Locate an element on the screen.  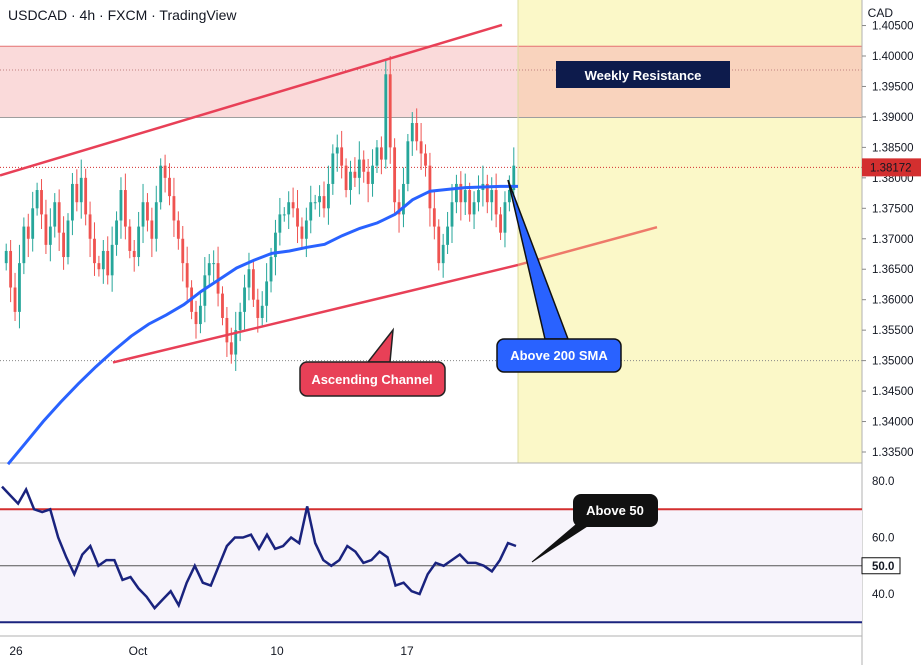
y-tick-label: 1.33500 is located at coordinates (893, 453).